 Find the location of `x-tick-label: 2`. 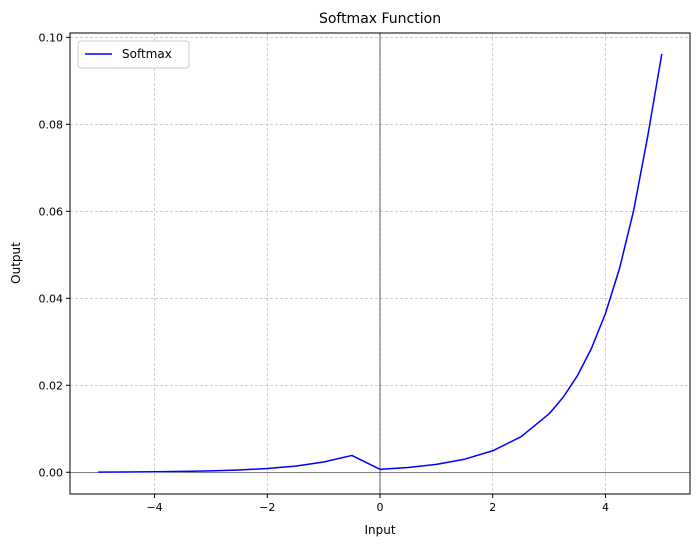

x-tick-label: 2 is located at coordinates (492, 507).